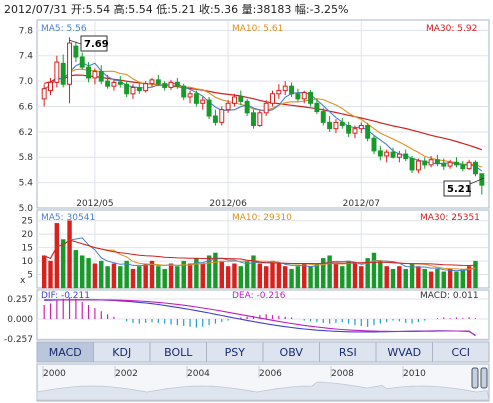  I want to click on tab-cci-bg, so click(461, 352).